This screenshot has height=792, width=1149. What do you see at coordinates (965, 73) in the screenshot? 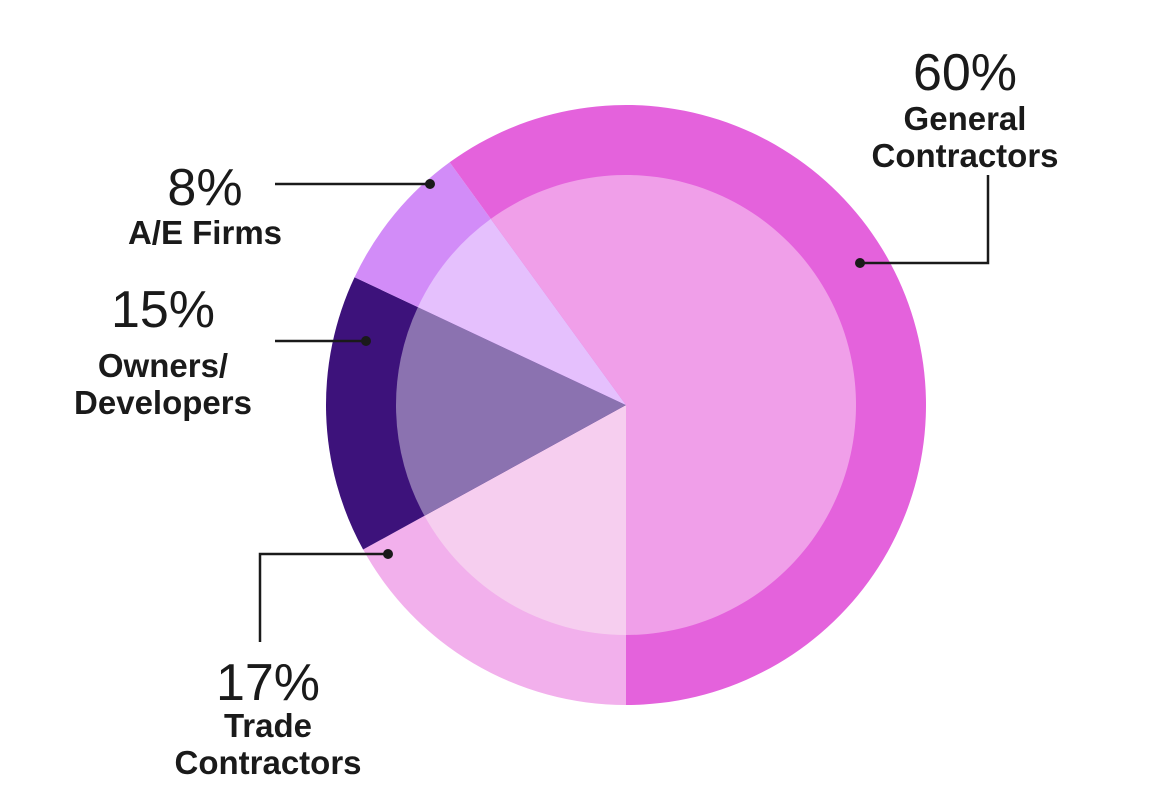
I see `value-label: 60%` at bounding box center [965, 73].